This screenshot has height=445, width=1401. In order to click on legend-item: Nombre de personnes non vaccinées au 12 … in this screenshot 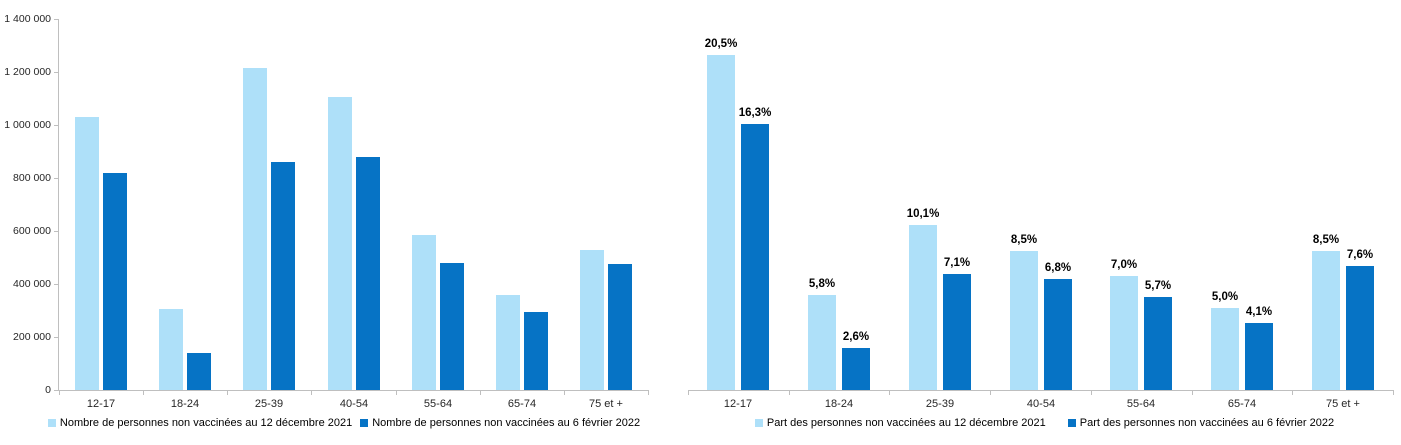, I will do `click(200, 423)`.